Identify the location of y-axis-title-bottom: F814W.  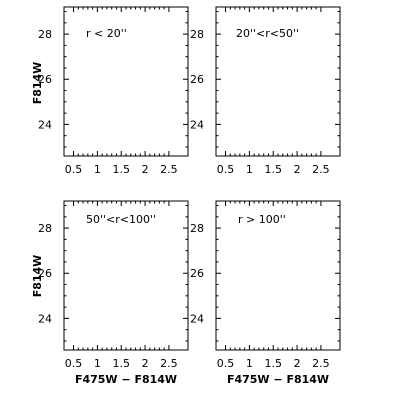
(37, 276).